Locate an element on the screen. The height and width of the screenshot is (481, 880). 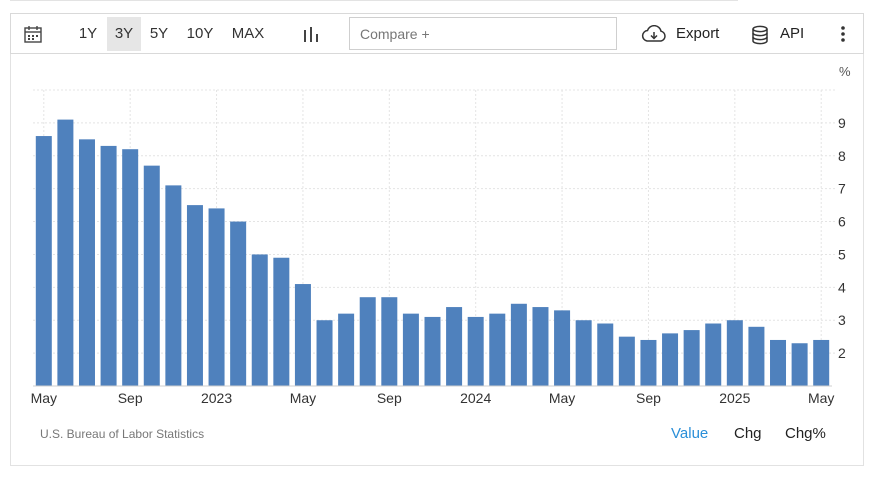
export-button: Export is located at coordinates (680, 34).